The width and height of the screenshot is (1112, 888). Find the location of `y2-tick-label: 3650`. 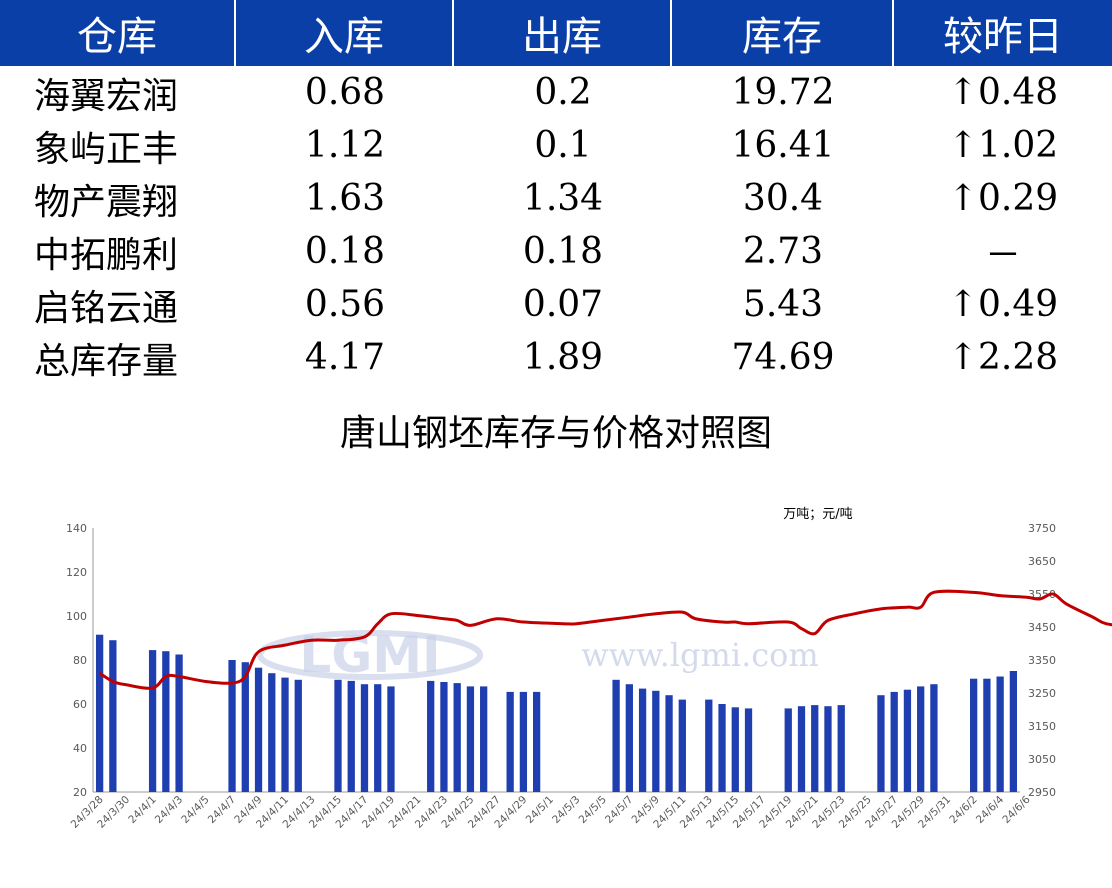

y2-tick-label: 3650 is located at coordinates (1042, 561).